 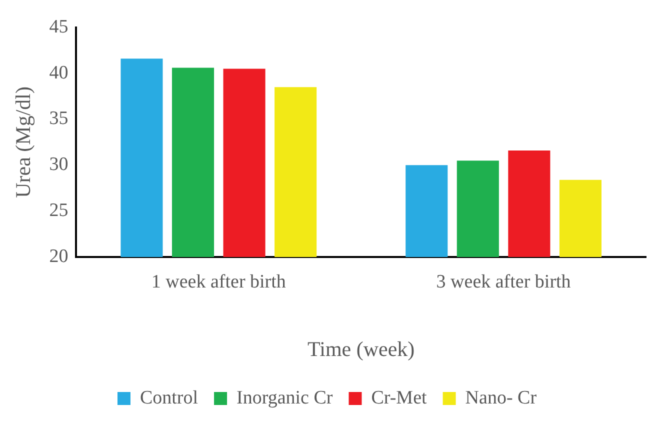 What do you see at coordinates (58, 256) in the screenshot?
I see `y-tick-label: 20` at bounding box center [58, 256].